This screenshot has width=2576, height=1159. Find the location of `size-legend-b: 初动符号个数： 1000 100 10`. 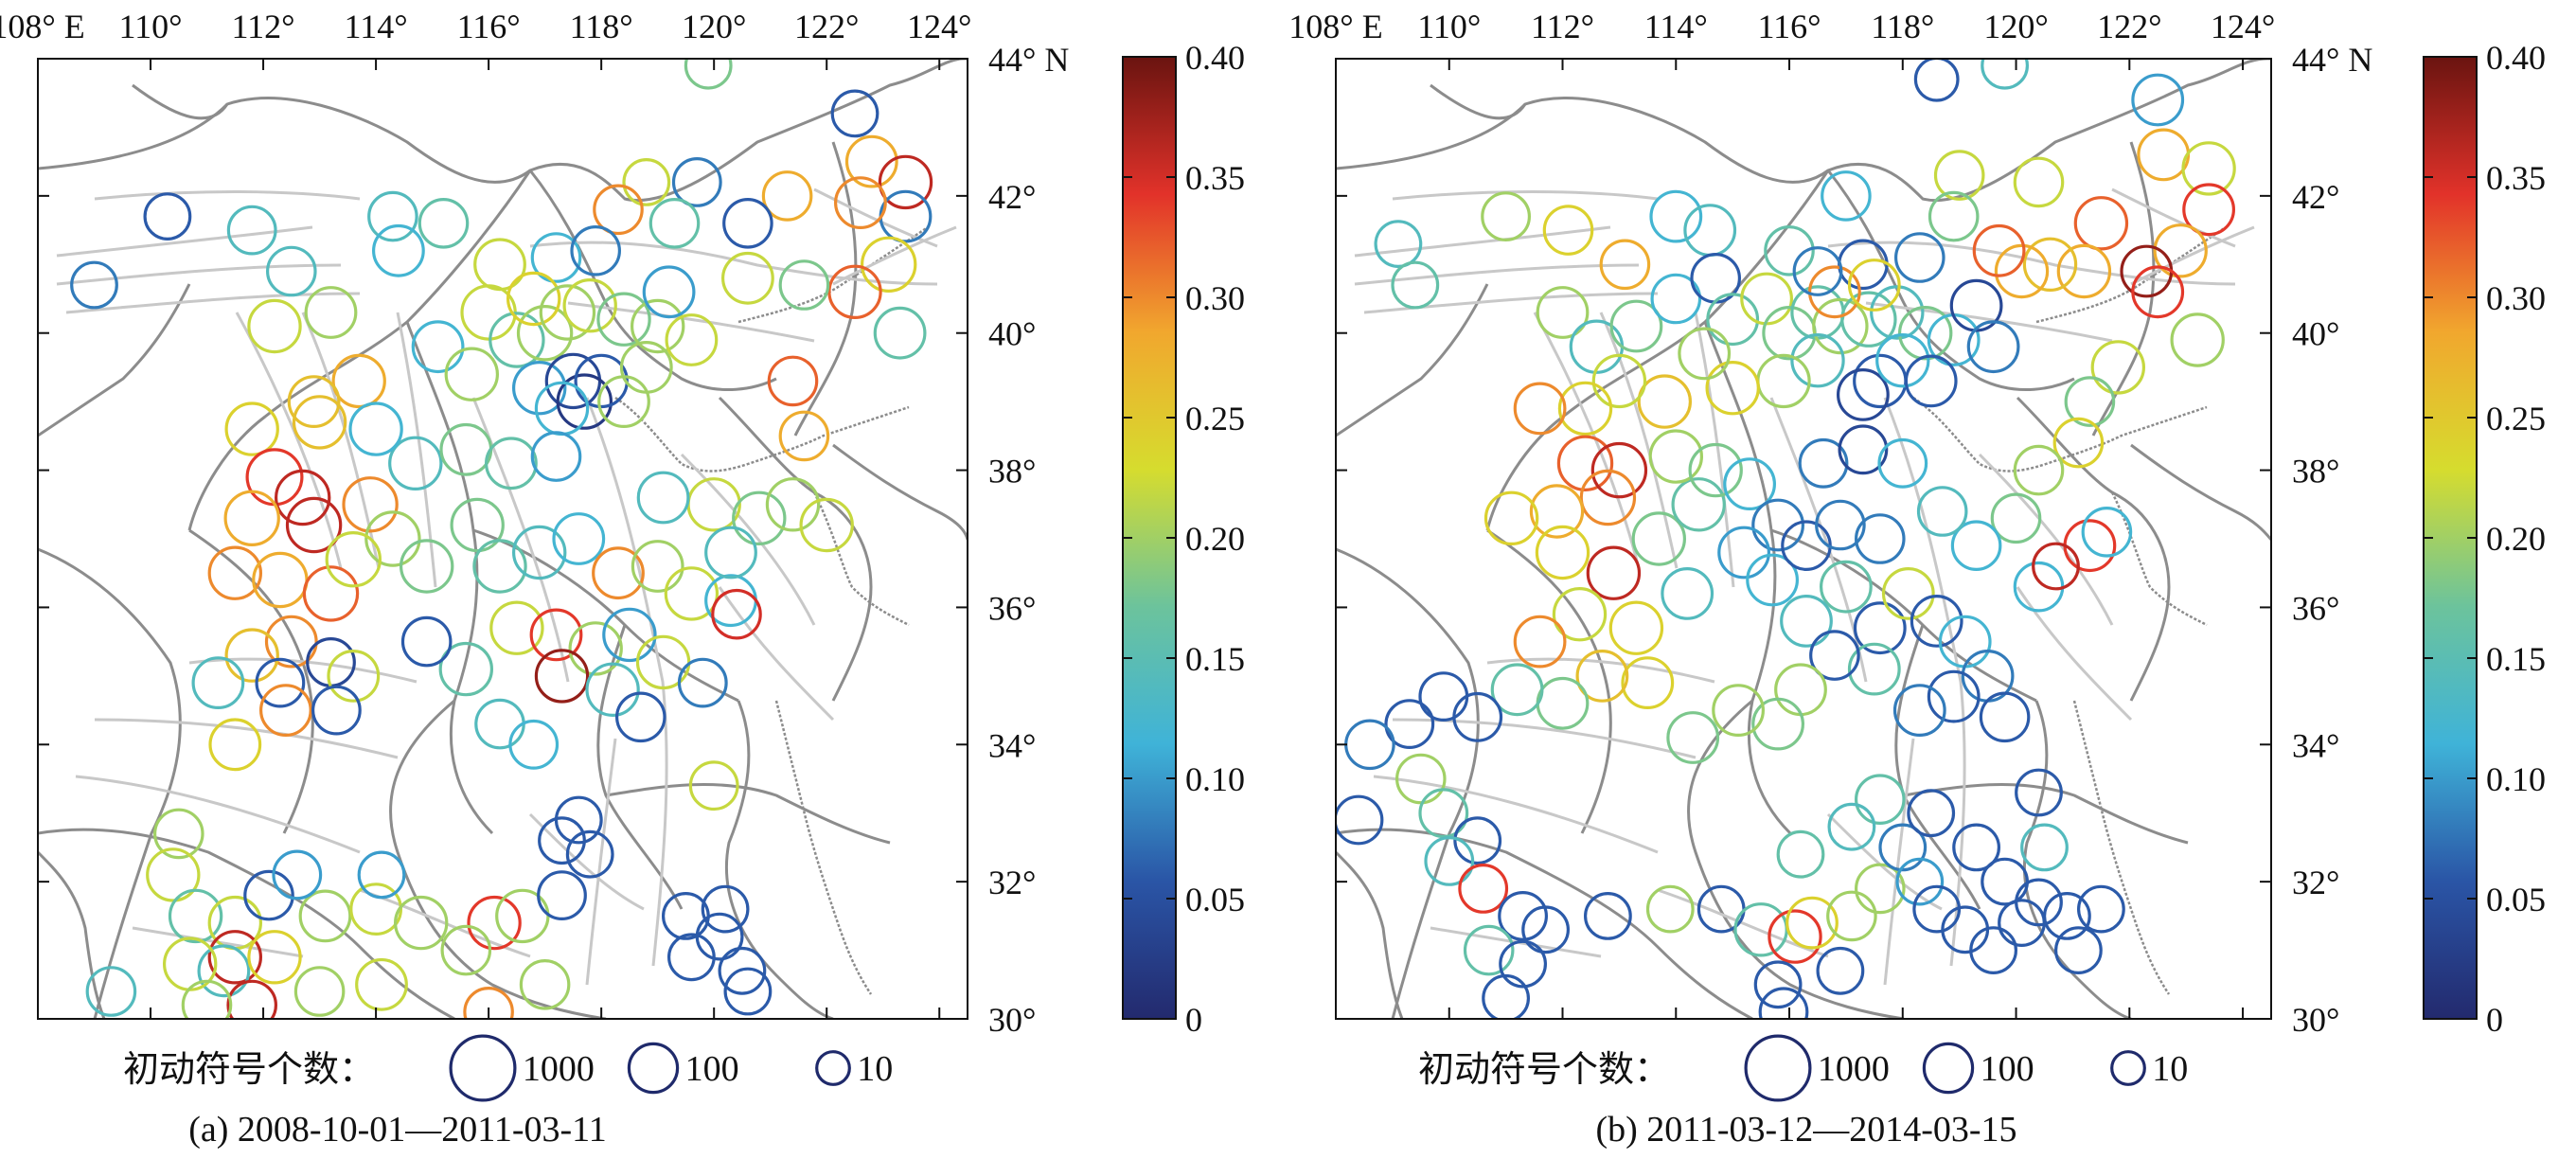

size-legend-b: 初动符号个数： 1000 100 10 is located at coordinates (1803, 1068).